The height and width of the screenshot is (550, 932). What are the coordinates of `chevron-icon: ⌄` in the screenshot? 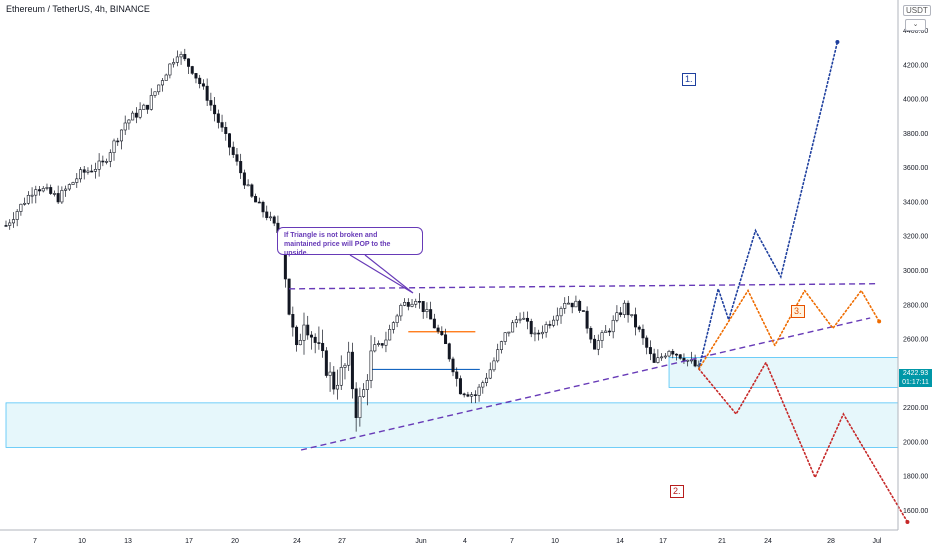 It's located at (915, 25).